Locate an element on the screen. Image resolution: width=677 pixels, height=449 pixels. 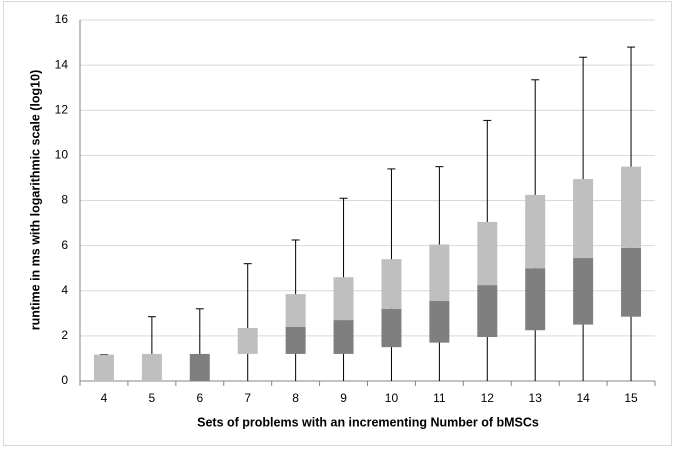
x-tick-label: 4 is located at coordinates (104, 398).